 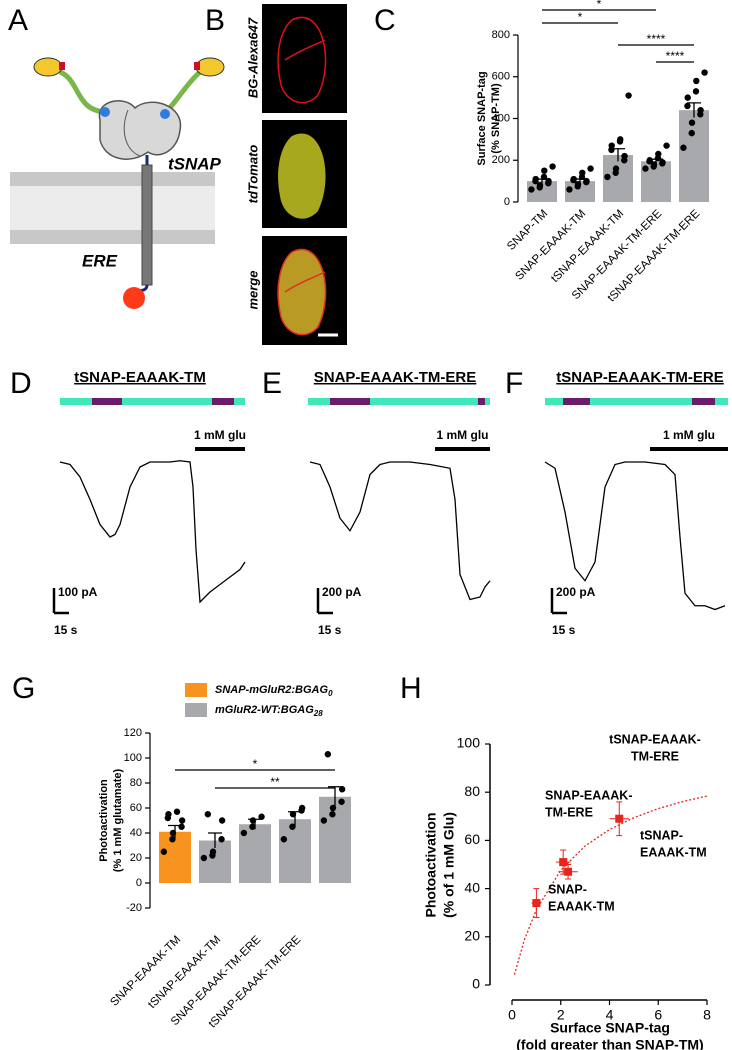 What do you see at coordinates (112, 179) in the screenshot?
I see `membrane-outer` at bounding box center [112, 179].